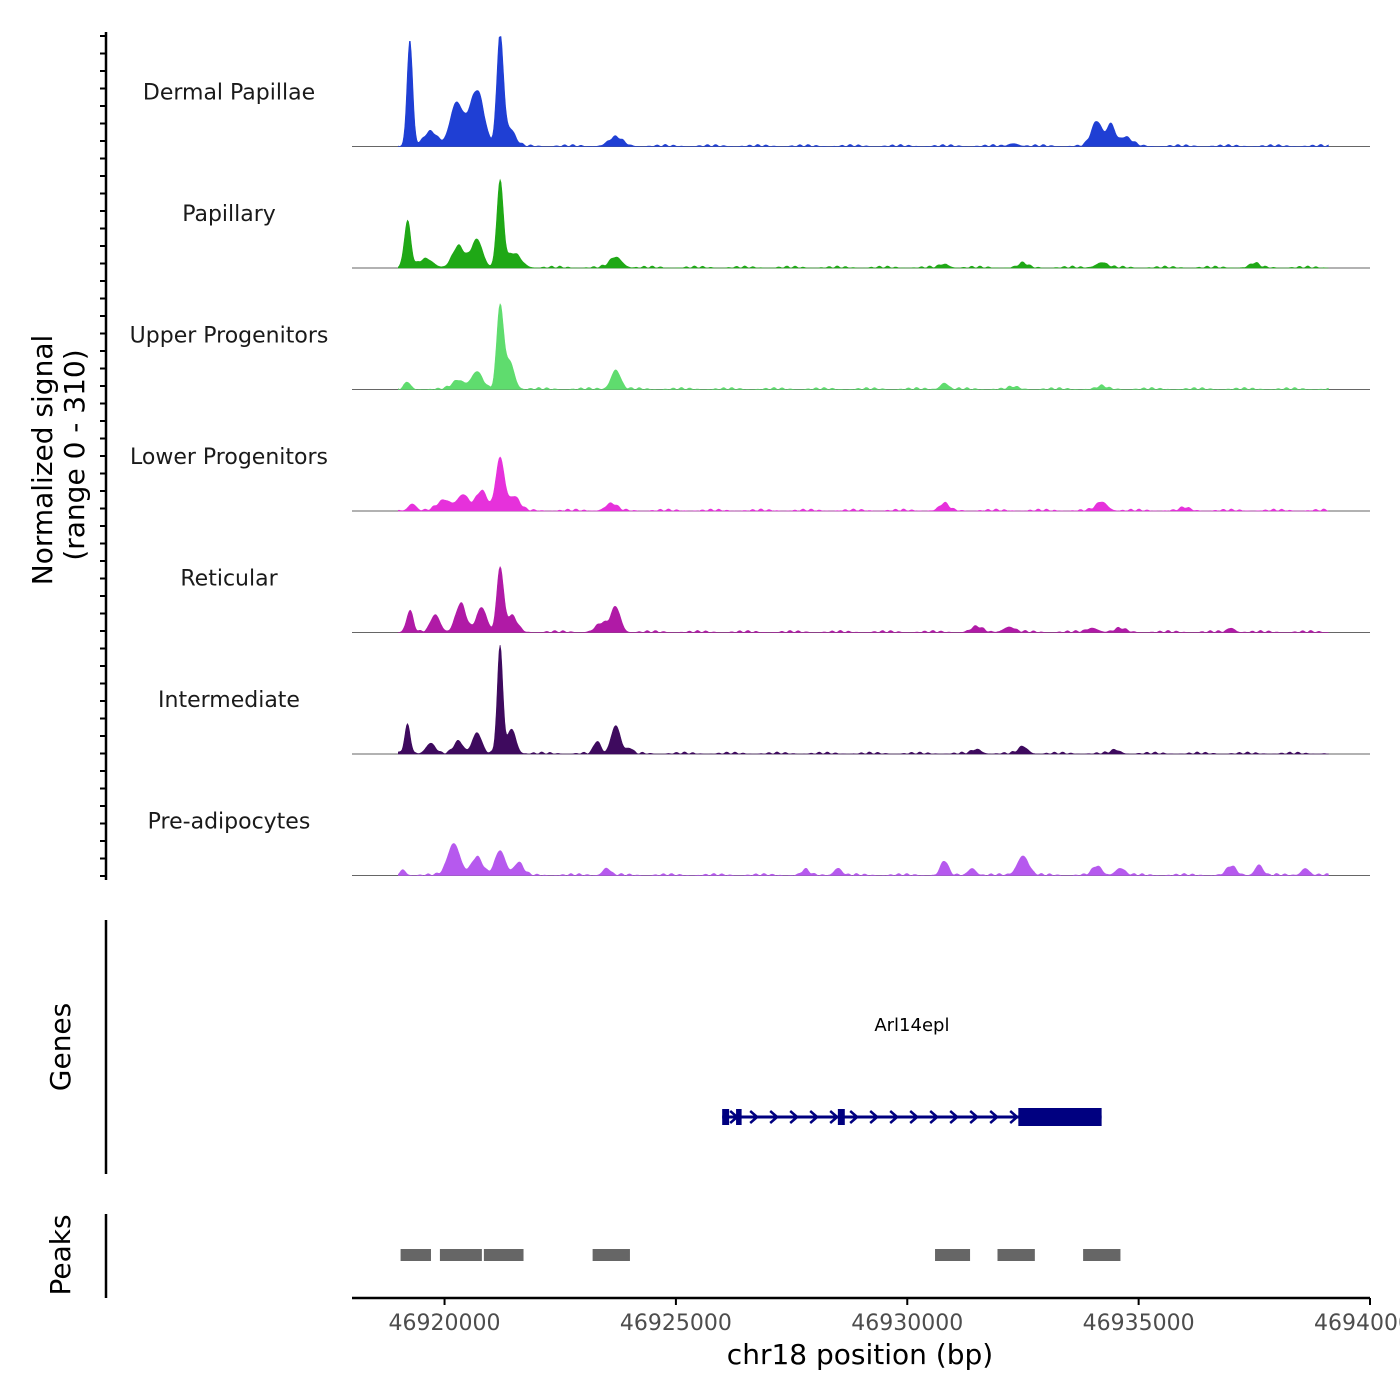  What do you see at coordinates (229, 579) in the screenshot?
I see `track-label: Reticular` at bounding box center [229, 579].